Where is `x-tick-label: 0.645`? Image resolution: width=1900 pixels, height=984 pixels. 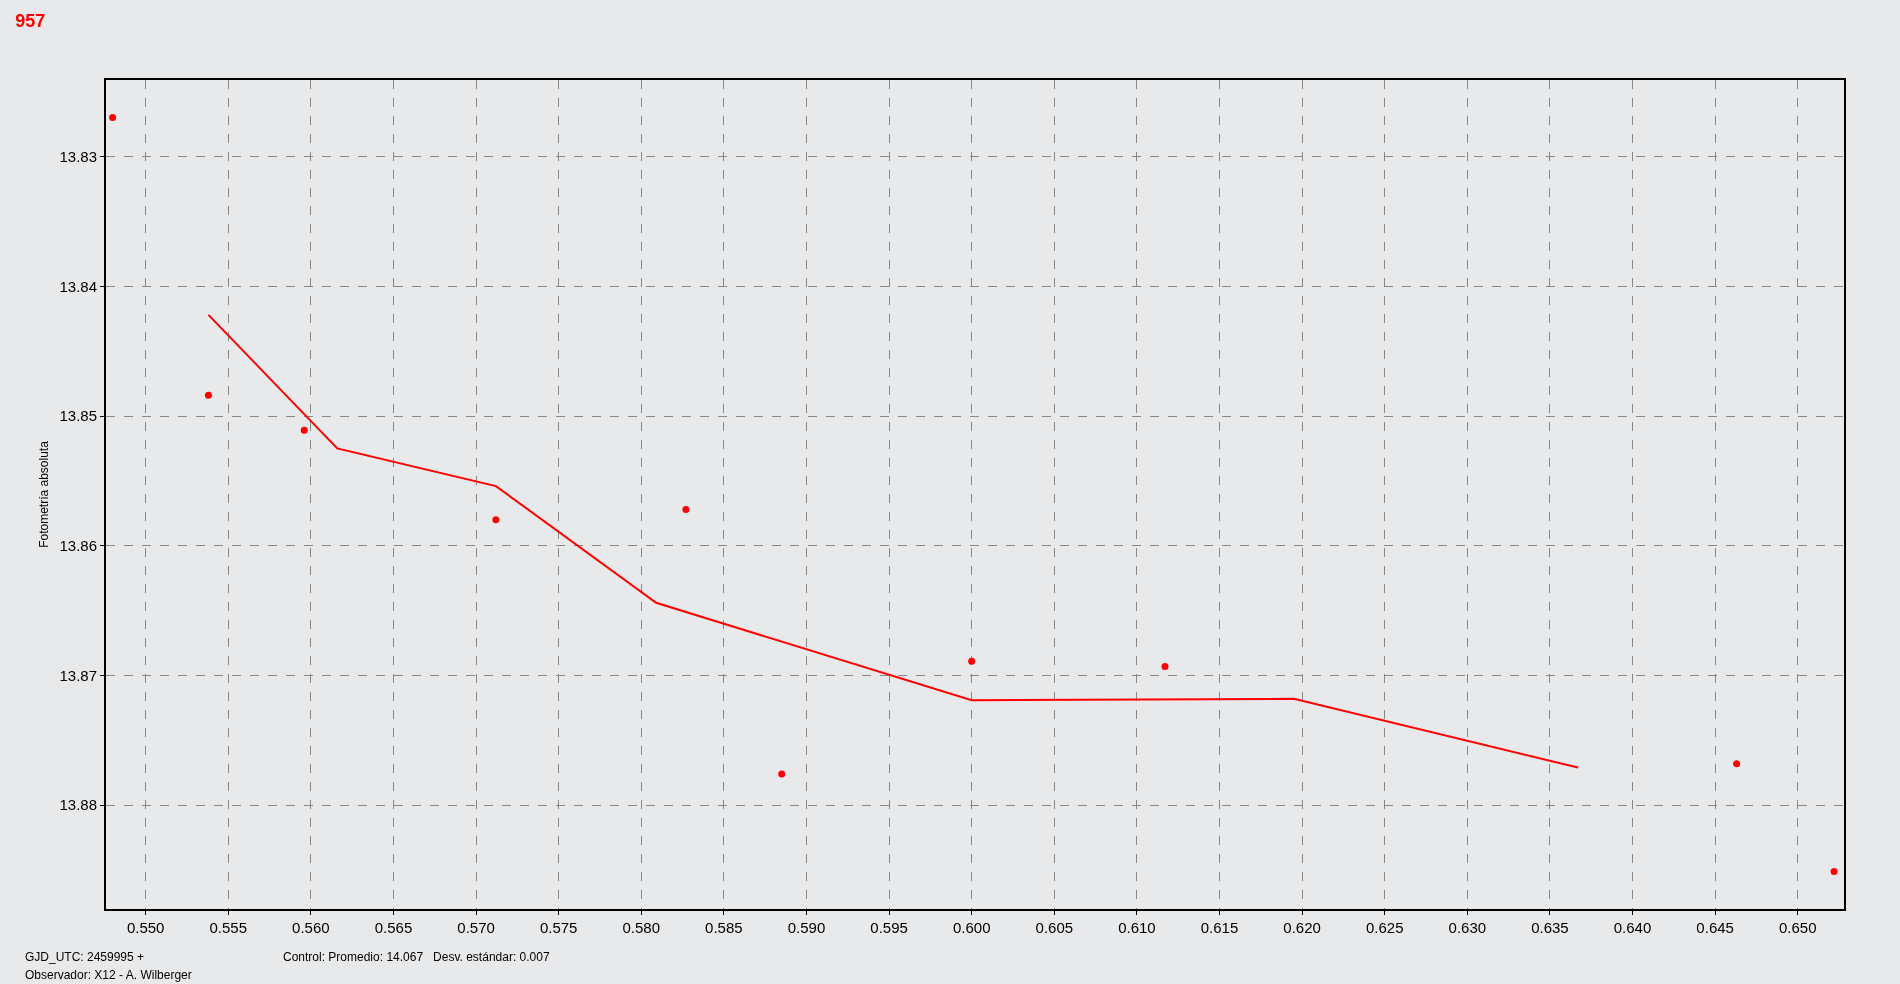
x-tick-label: 0.645 is located at coordinates (1715, 927).